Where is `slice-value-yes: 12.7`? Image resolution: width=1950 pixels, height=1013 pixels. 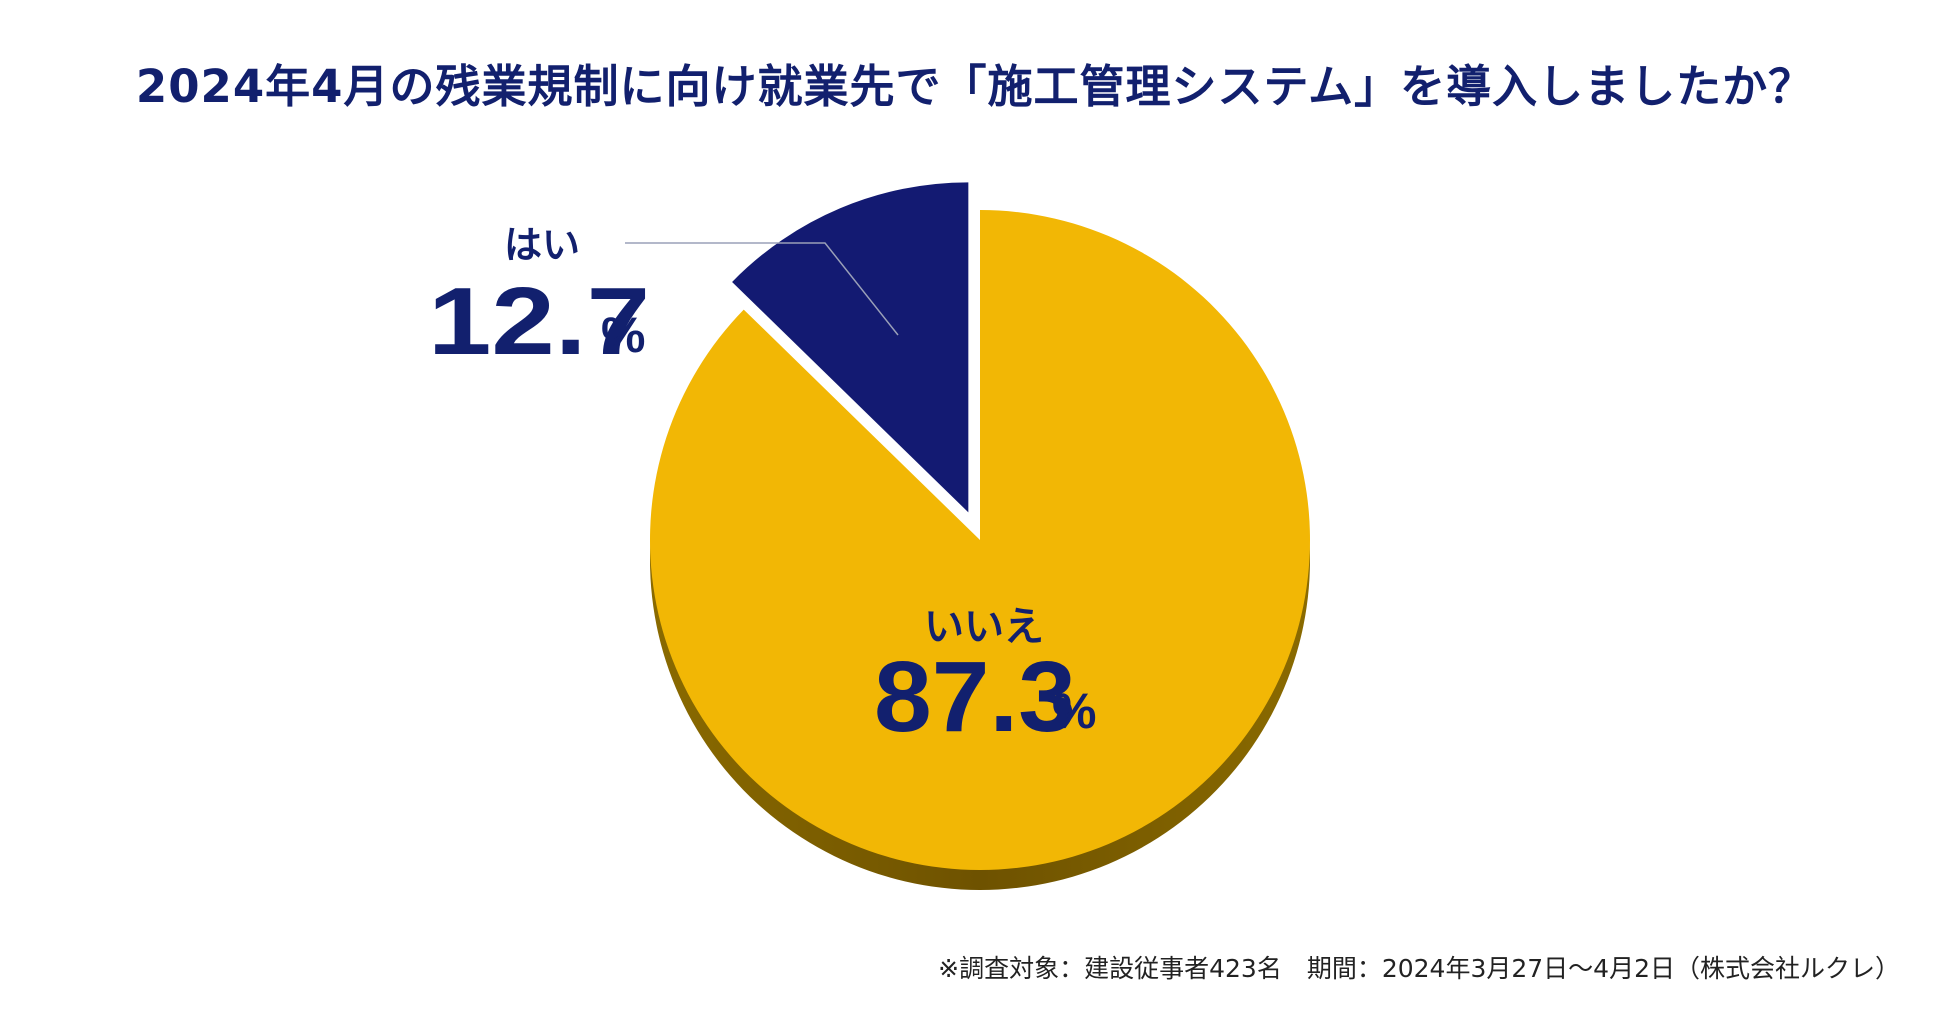 slice-value-yes: 12.7 is located at coordinates (539, 321).